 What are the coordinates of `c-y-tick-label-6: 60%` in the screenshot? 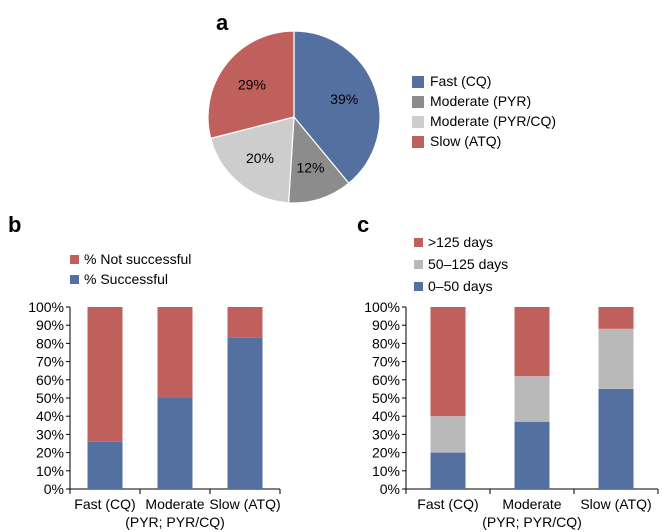 It's located at (386, 380).